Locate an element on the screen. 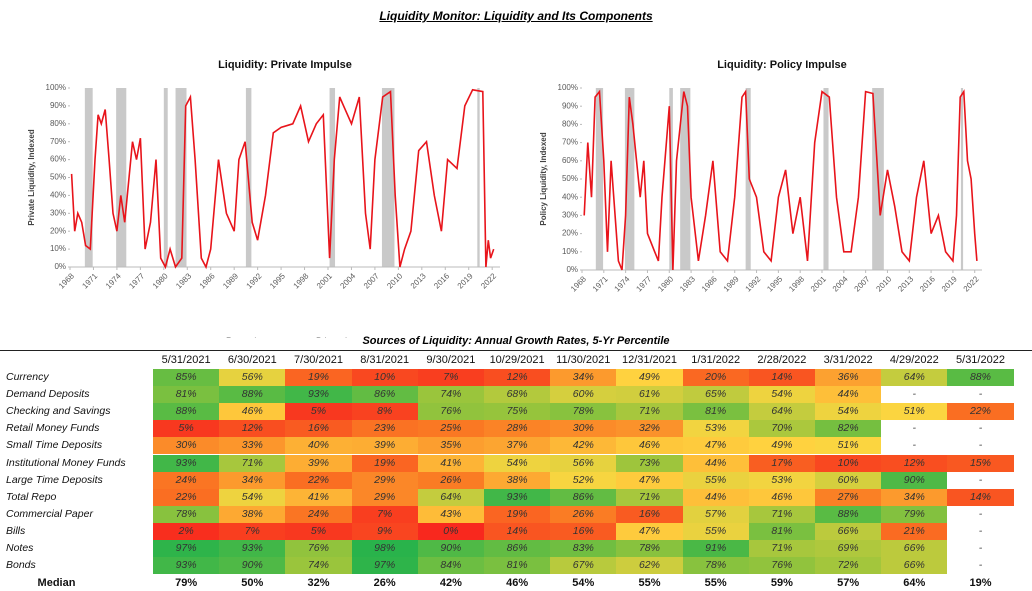  heat-cell: 93% is located at coordinates (252, 548).